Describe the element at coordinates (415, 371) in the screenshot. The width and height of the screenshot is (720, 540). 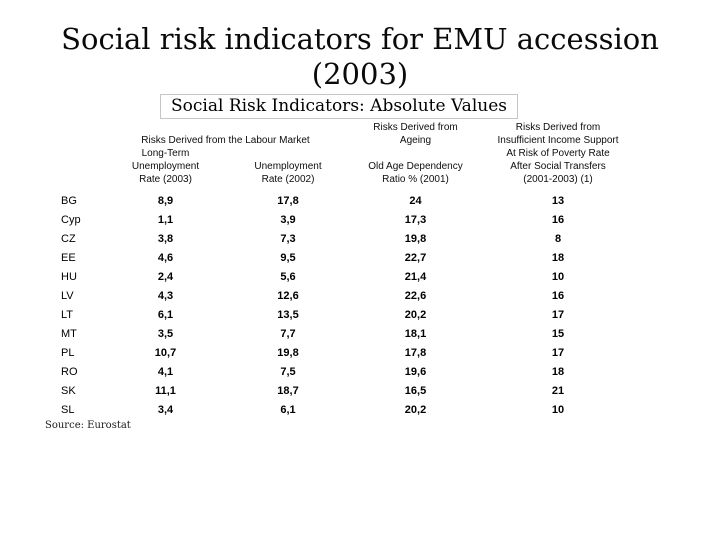
I see `value-oadr-2001: 19,6` at that location.